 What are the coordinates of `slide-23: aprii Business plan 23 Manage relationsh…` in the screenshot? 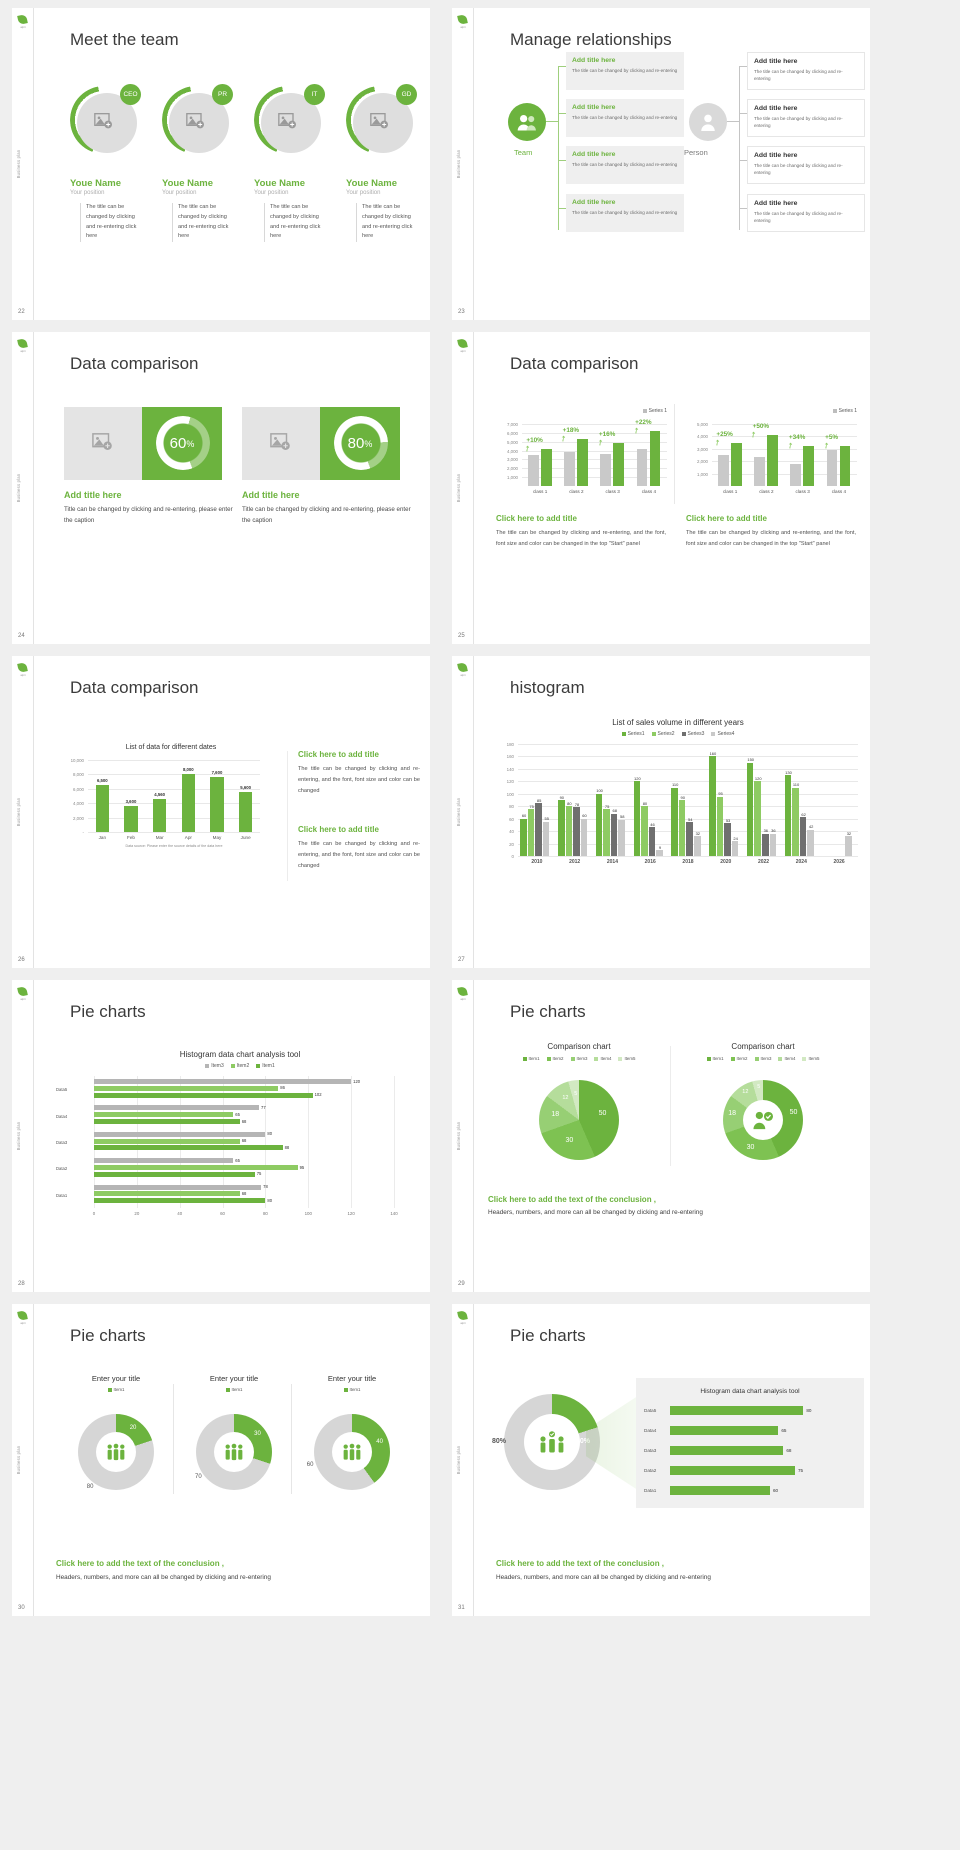 It's located at (661, 164).